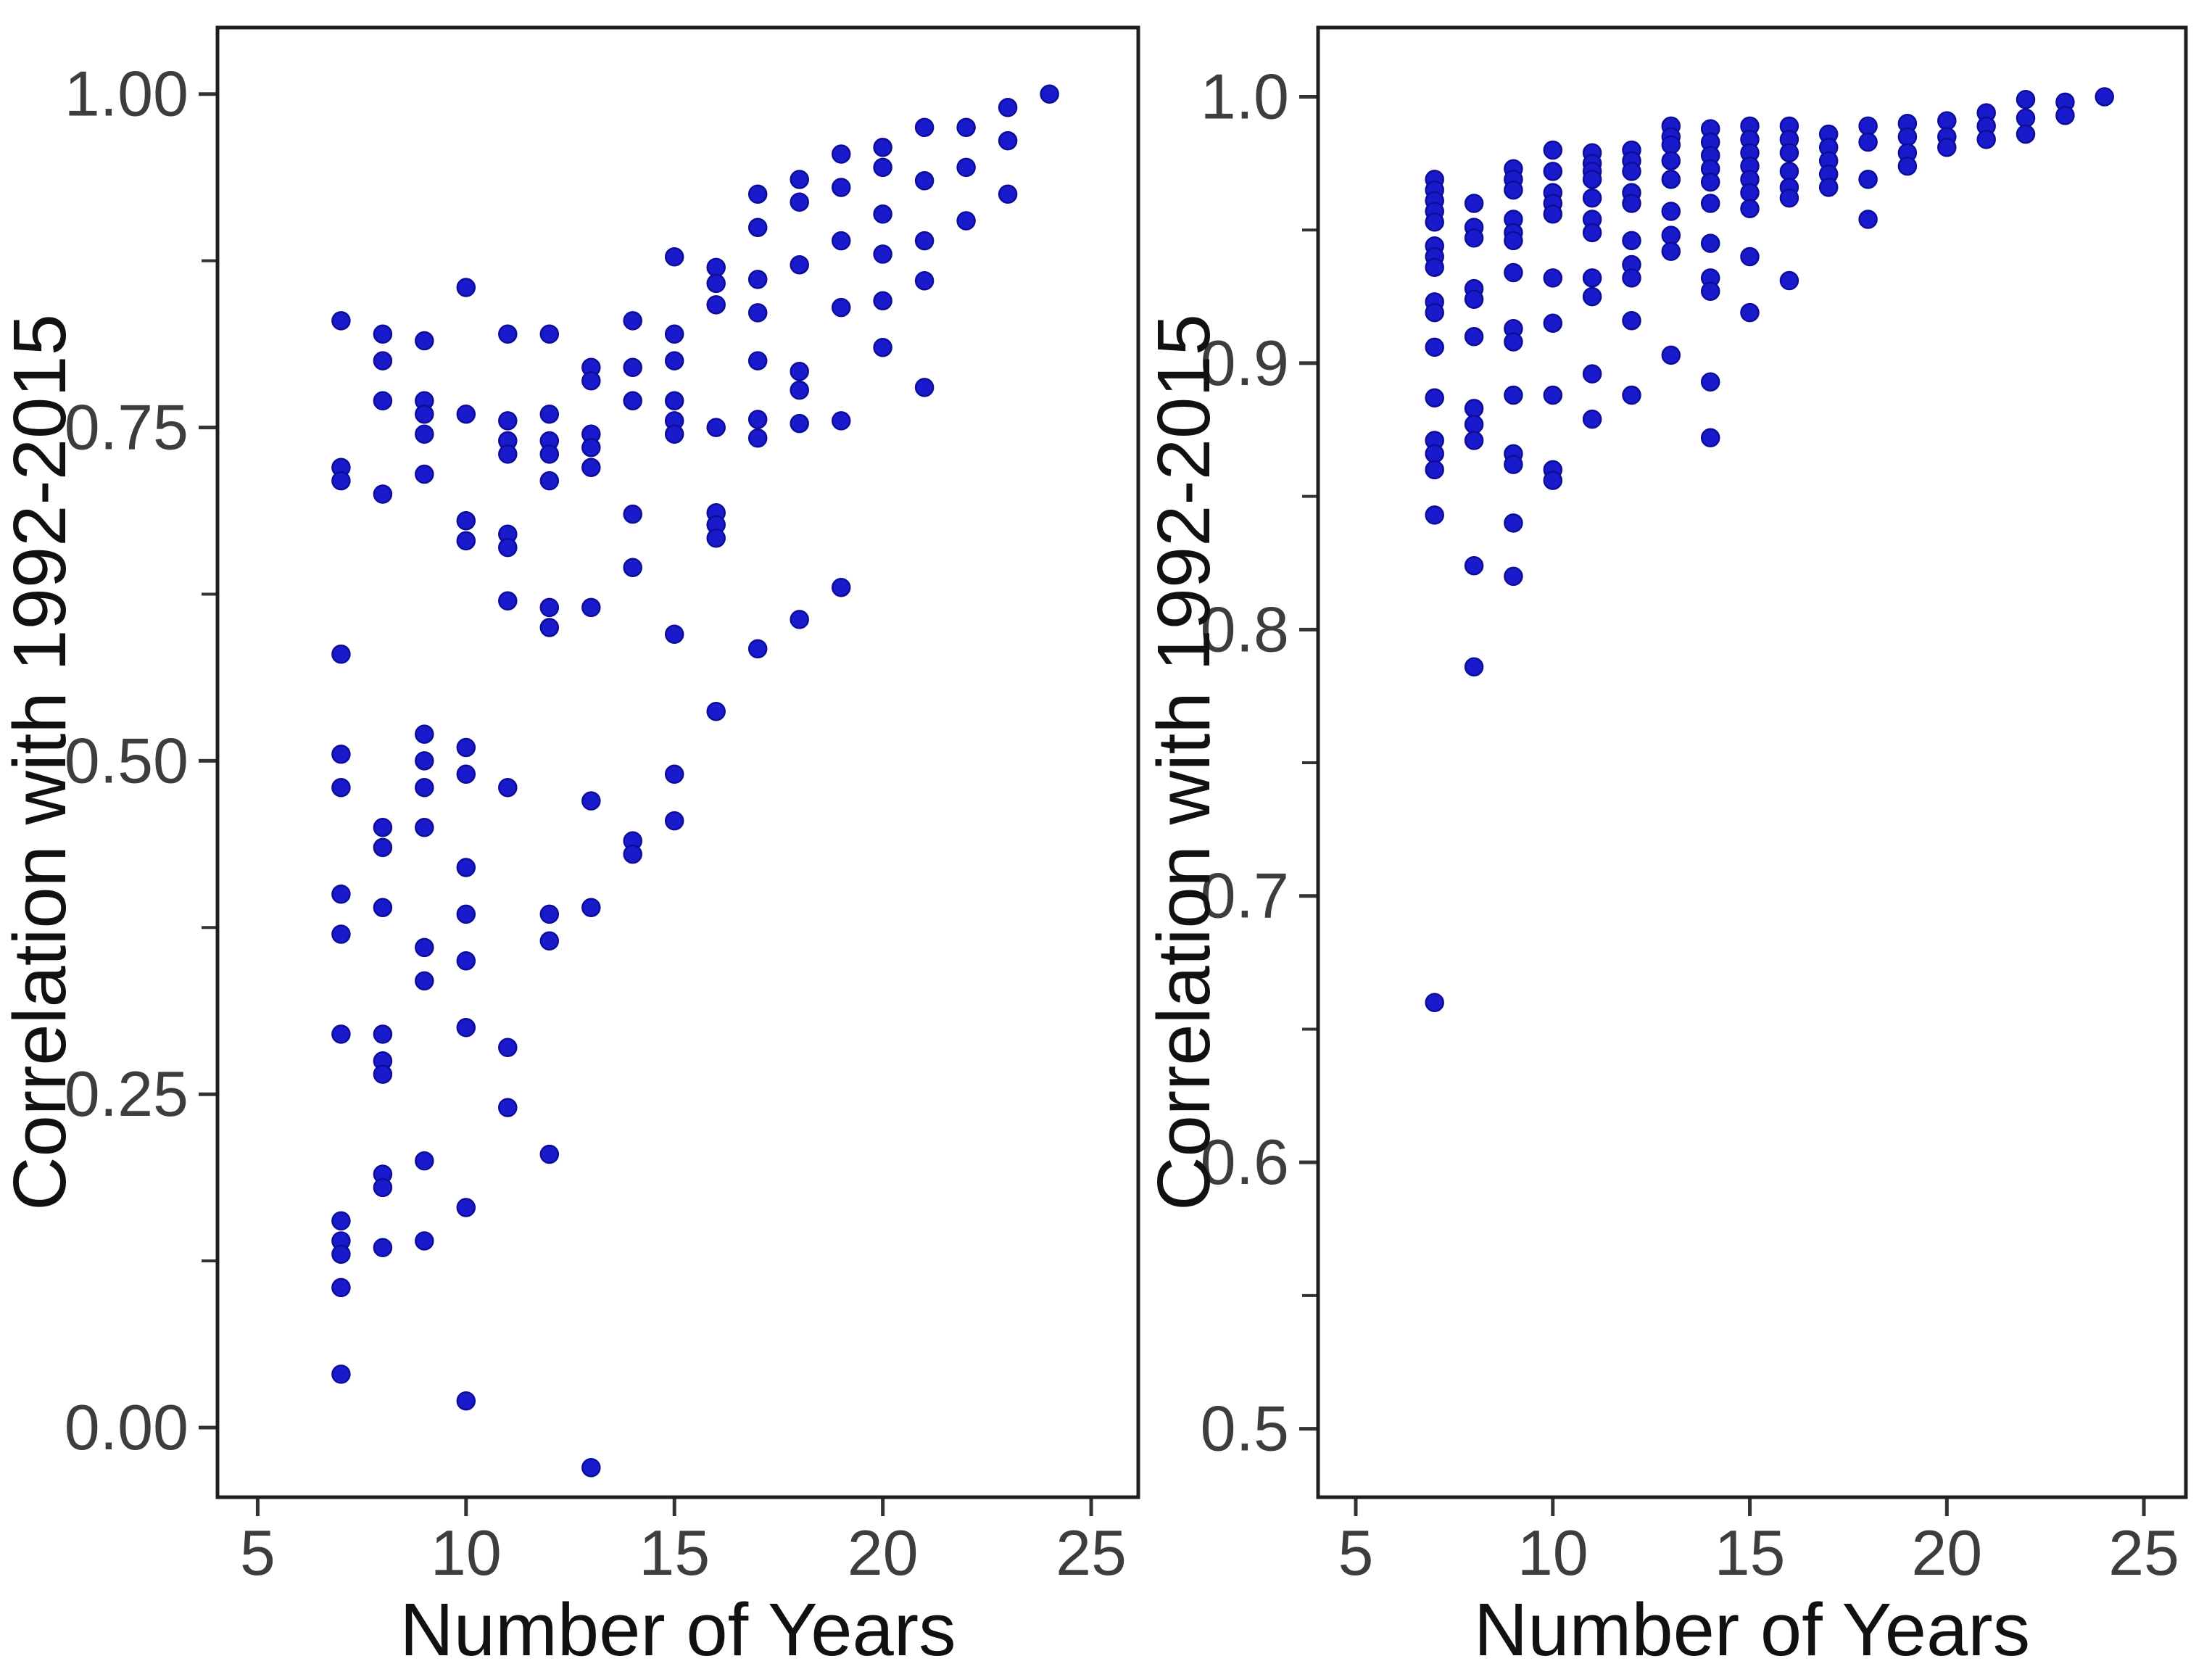 The width and height of the screenshot is (2212, 1677). Describe the element at coordinates (127, 760) in the screenshot. I see `y-axis-tick-label: 0.50` at that location.